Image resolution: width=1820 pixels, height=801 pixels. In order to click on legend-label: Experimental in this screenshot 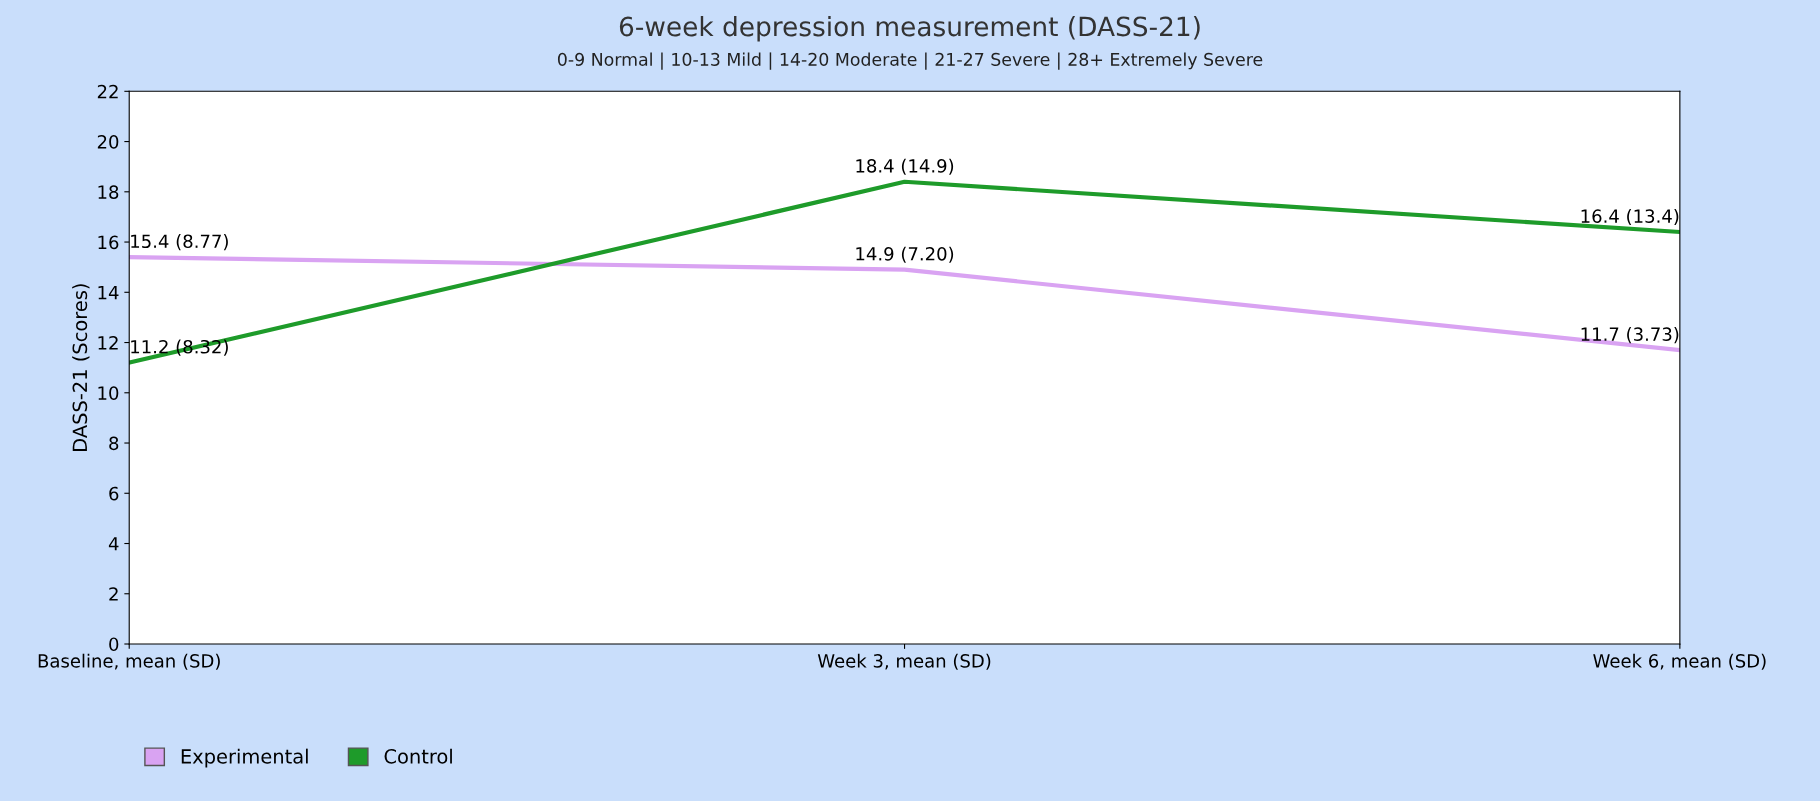, I will do `click(244, 758)`.